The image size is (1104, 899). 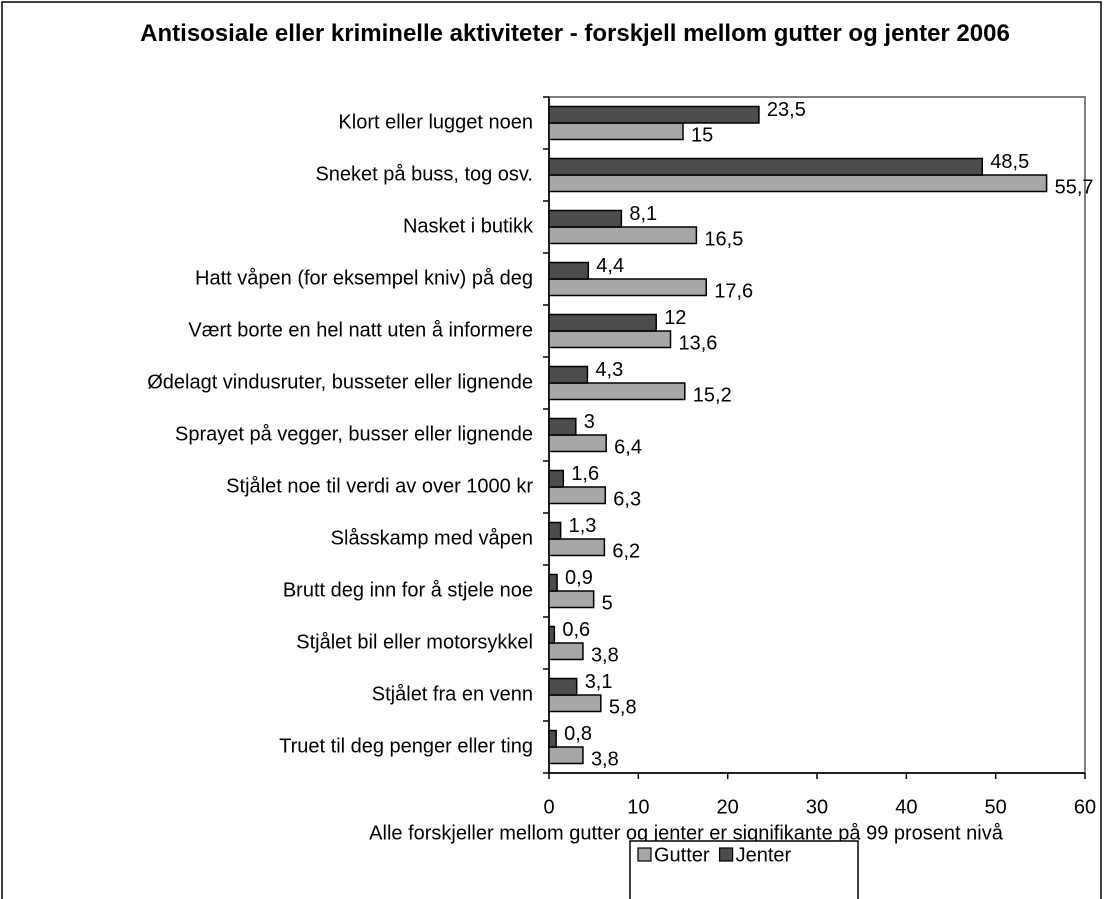 I want to click on data-label: 8,1, so click(x=643, y=214).